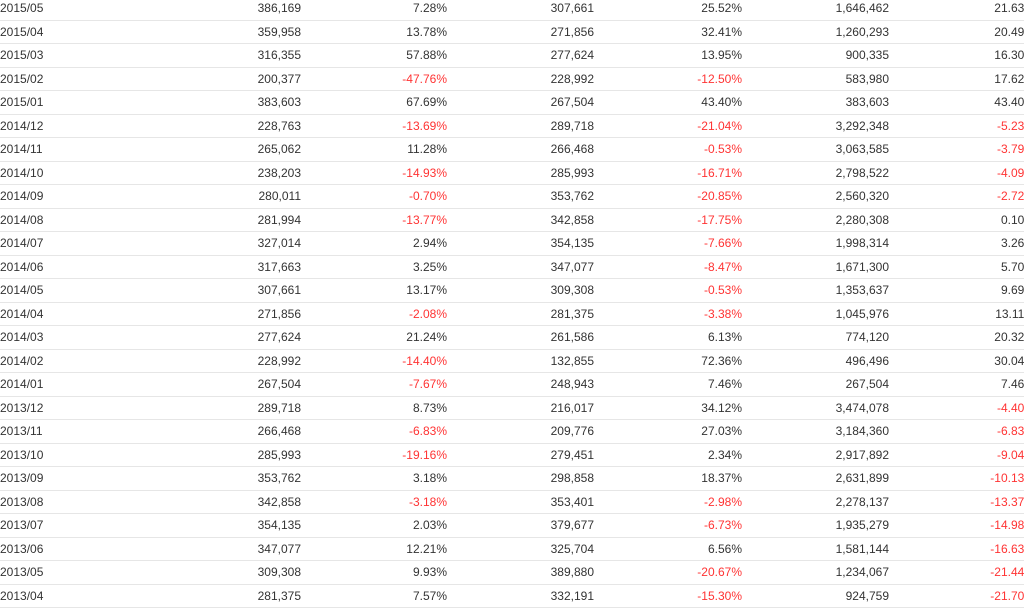 The width and height of the screenshot is (1024, 608). I want to click on cumulative-change-cell: 9.69%, so click(956, 290).